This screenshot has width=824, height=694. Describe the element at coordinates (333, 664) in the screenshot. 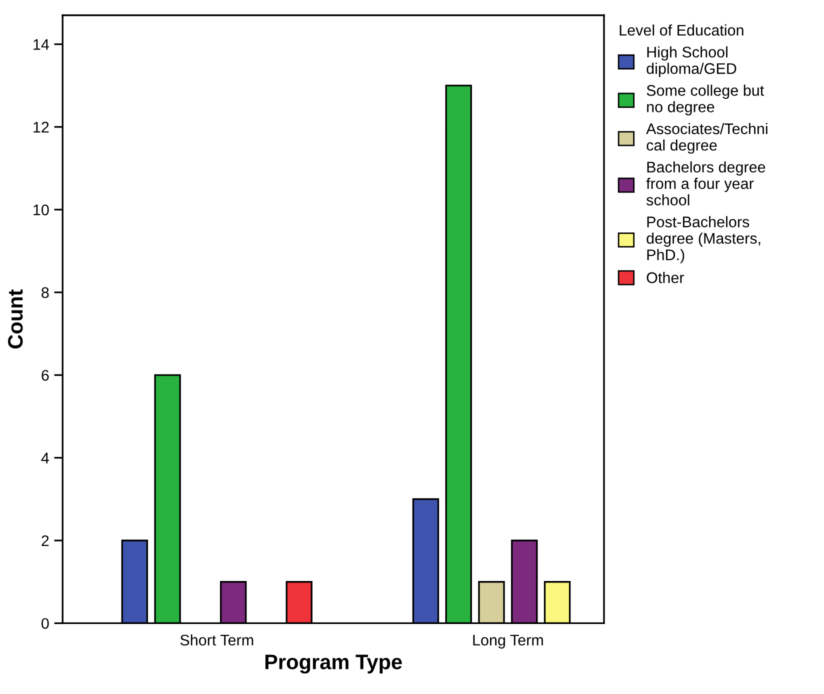

I see `x-axis-title: Program Type` at that location.